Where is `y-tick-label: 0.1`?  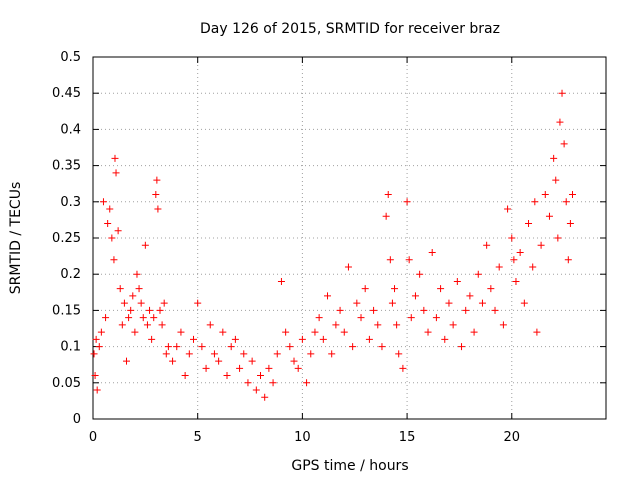 y-tick-label: 0.1 is located at coordinates (70, 347).